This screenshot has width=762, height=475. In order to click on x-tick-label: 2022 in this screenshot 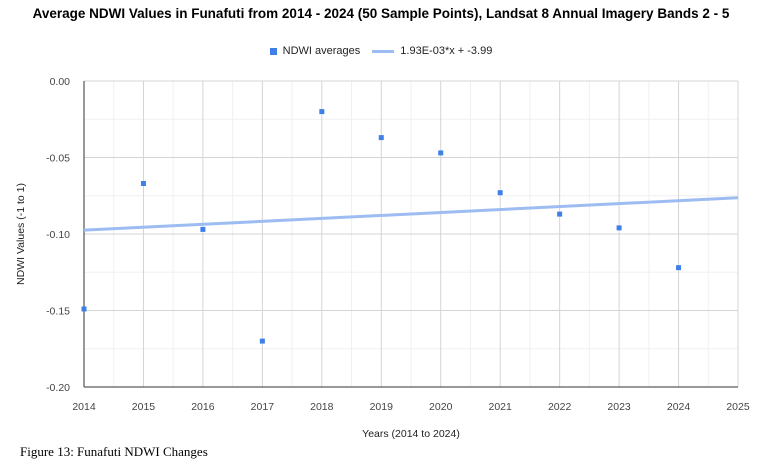, I will do `click(560, 407)`.